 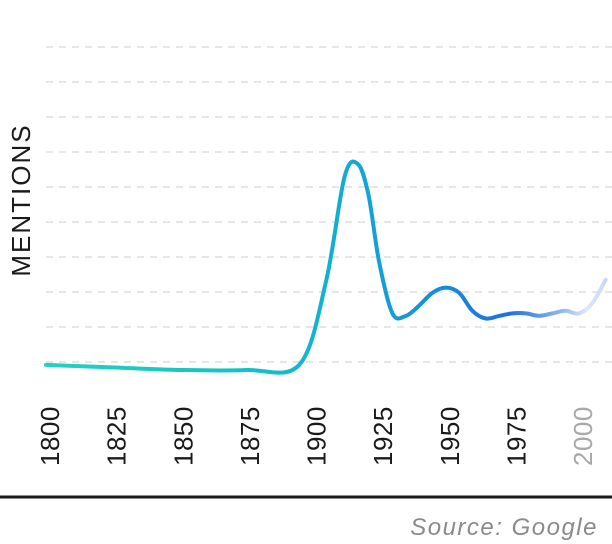 I want to click on x-tick-label: 1900, so click(x=317, y=436).